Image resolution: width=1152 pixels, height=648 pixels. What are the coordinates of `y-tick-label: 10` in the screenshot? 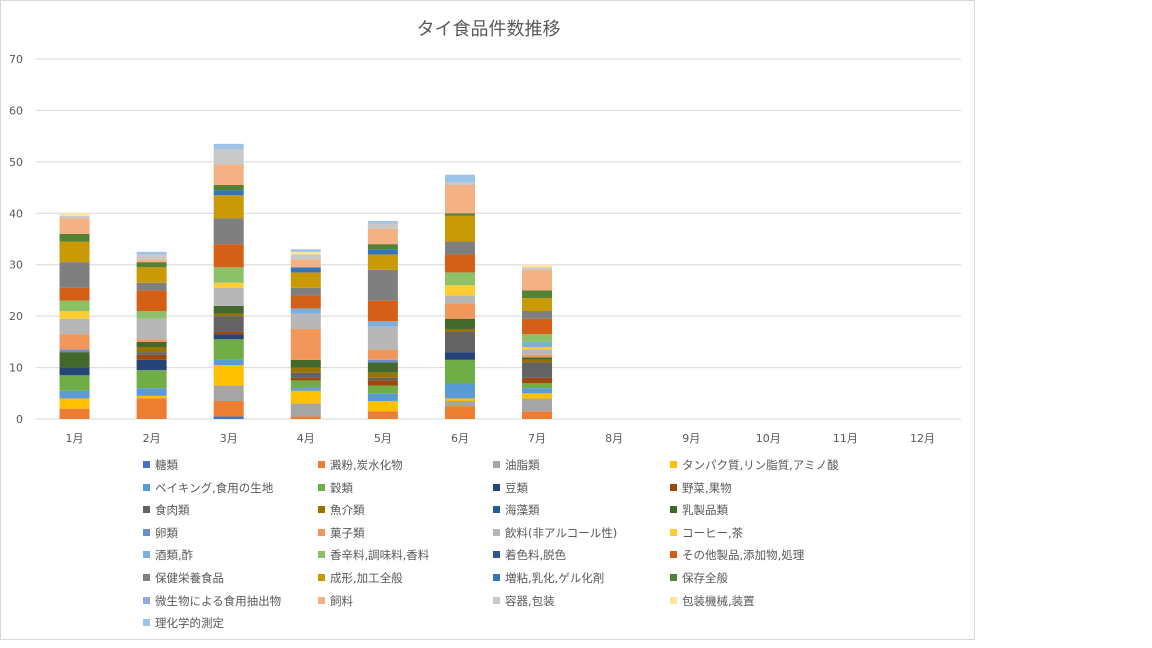 It's located at (16, 368).